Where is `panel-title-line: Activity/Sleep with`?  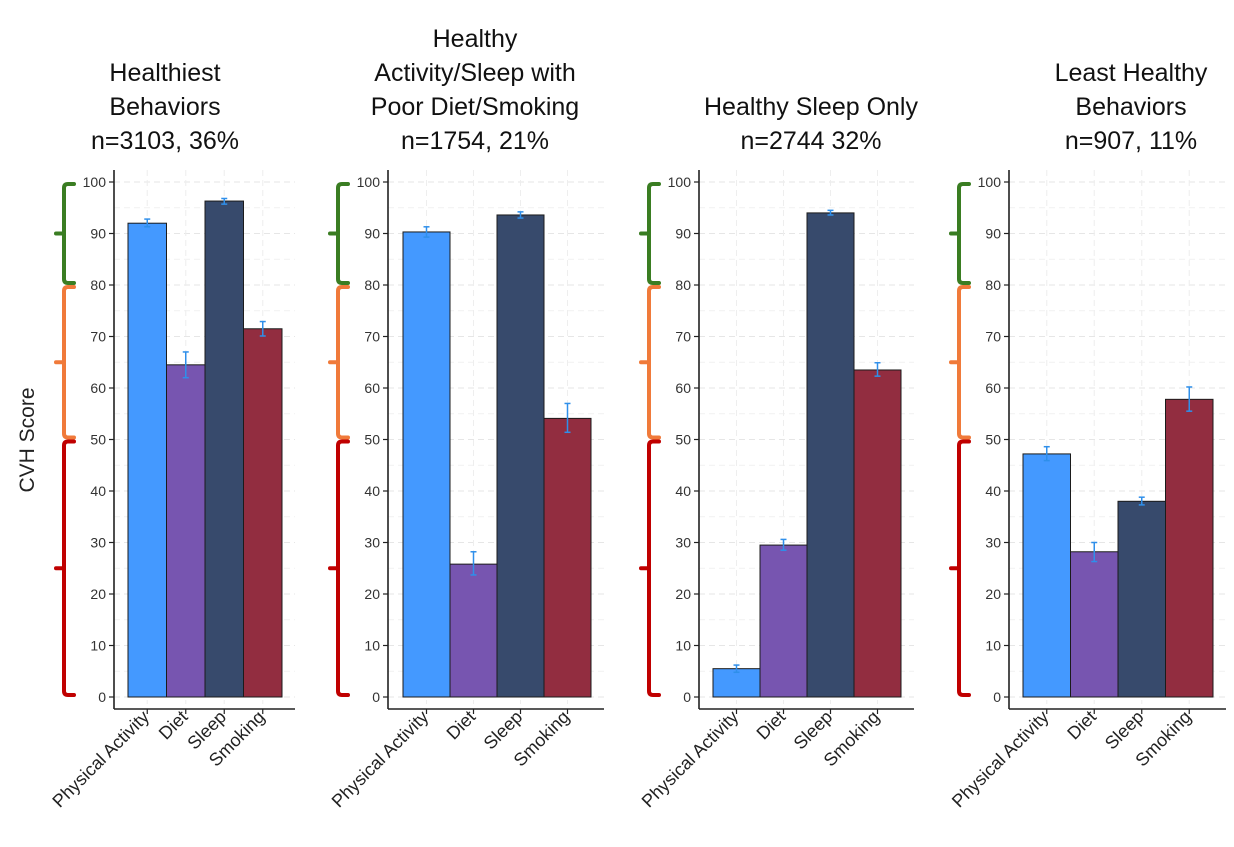
panel-title-line: Activity/Sleep with is located at coordinates (475, 73).